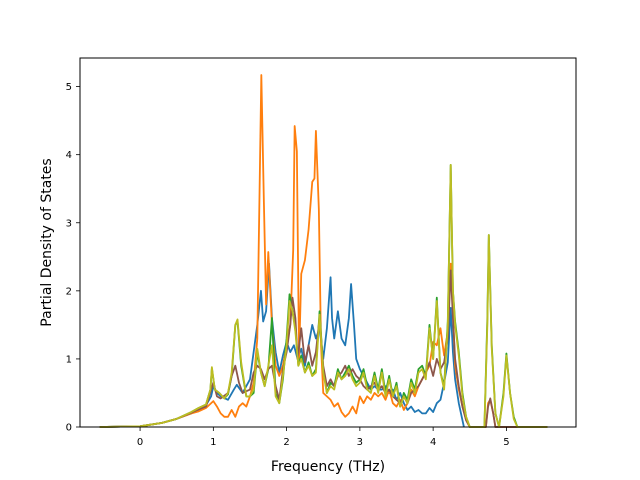  What do you see at coordinates (140, 442) in the screenshot?
I see `x-tick-label: 0` at bounding box center [140, 442].